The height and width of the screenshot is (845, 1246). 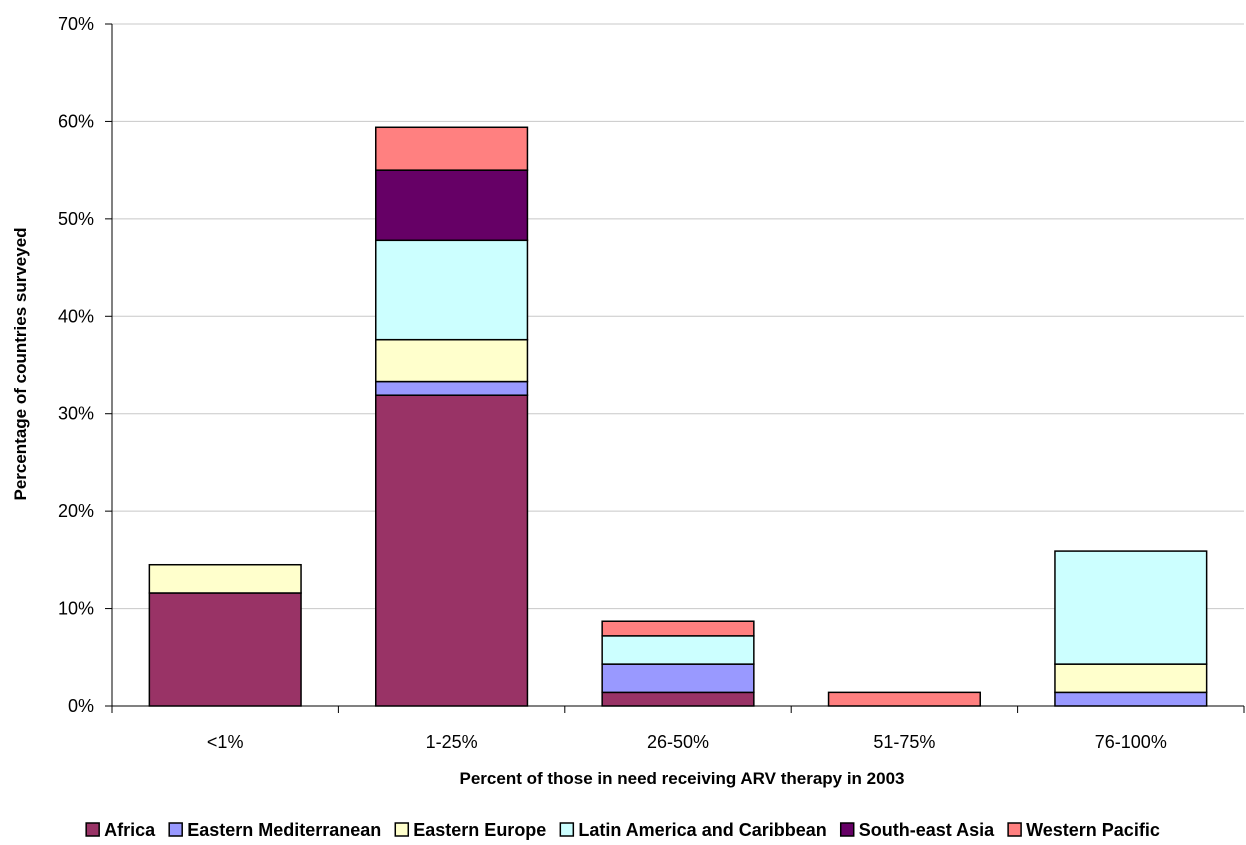 What do you see at coordinates (76, 24) in the screenshot?
I see `y-tick-label: 70%` at bounding box center [76, 24].